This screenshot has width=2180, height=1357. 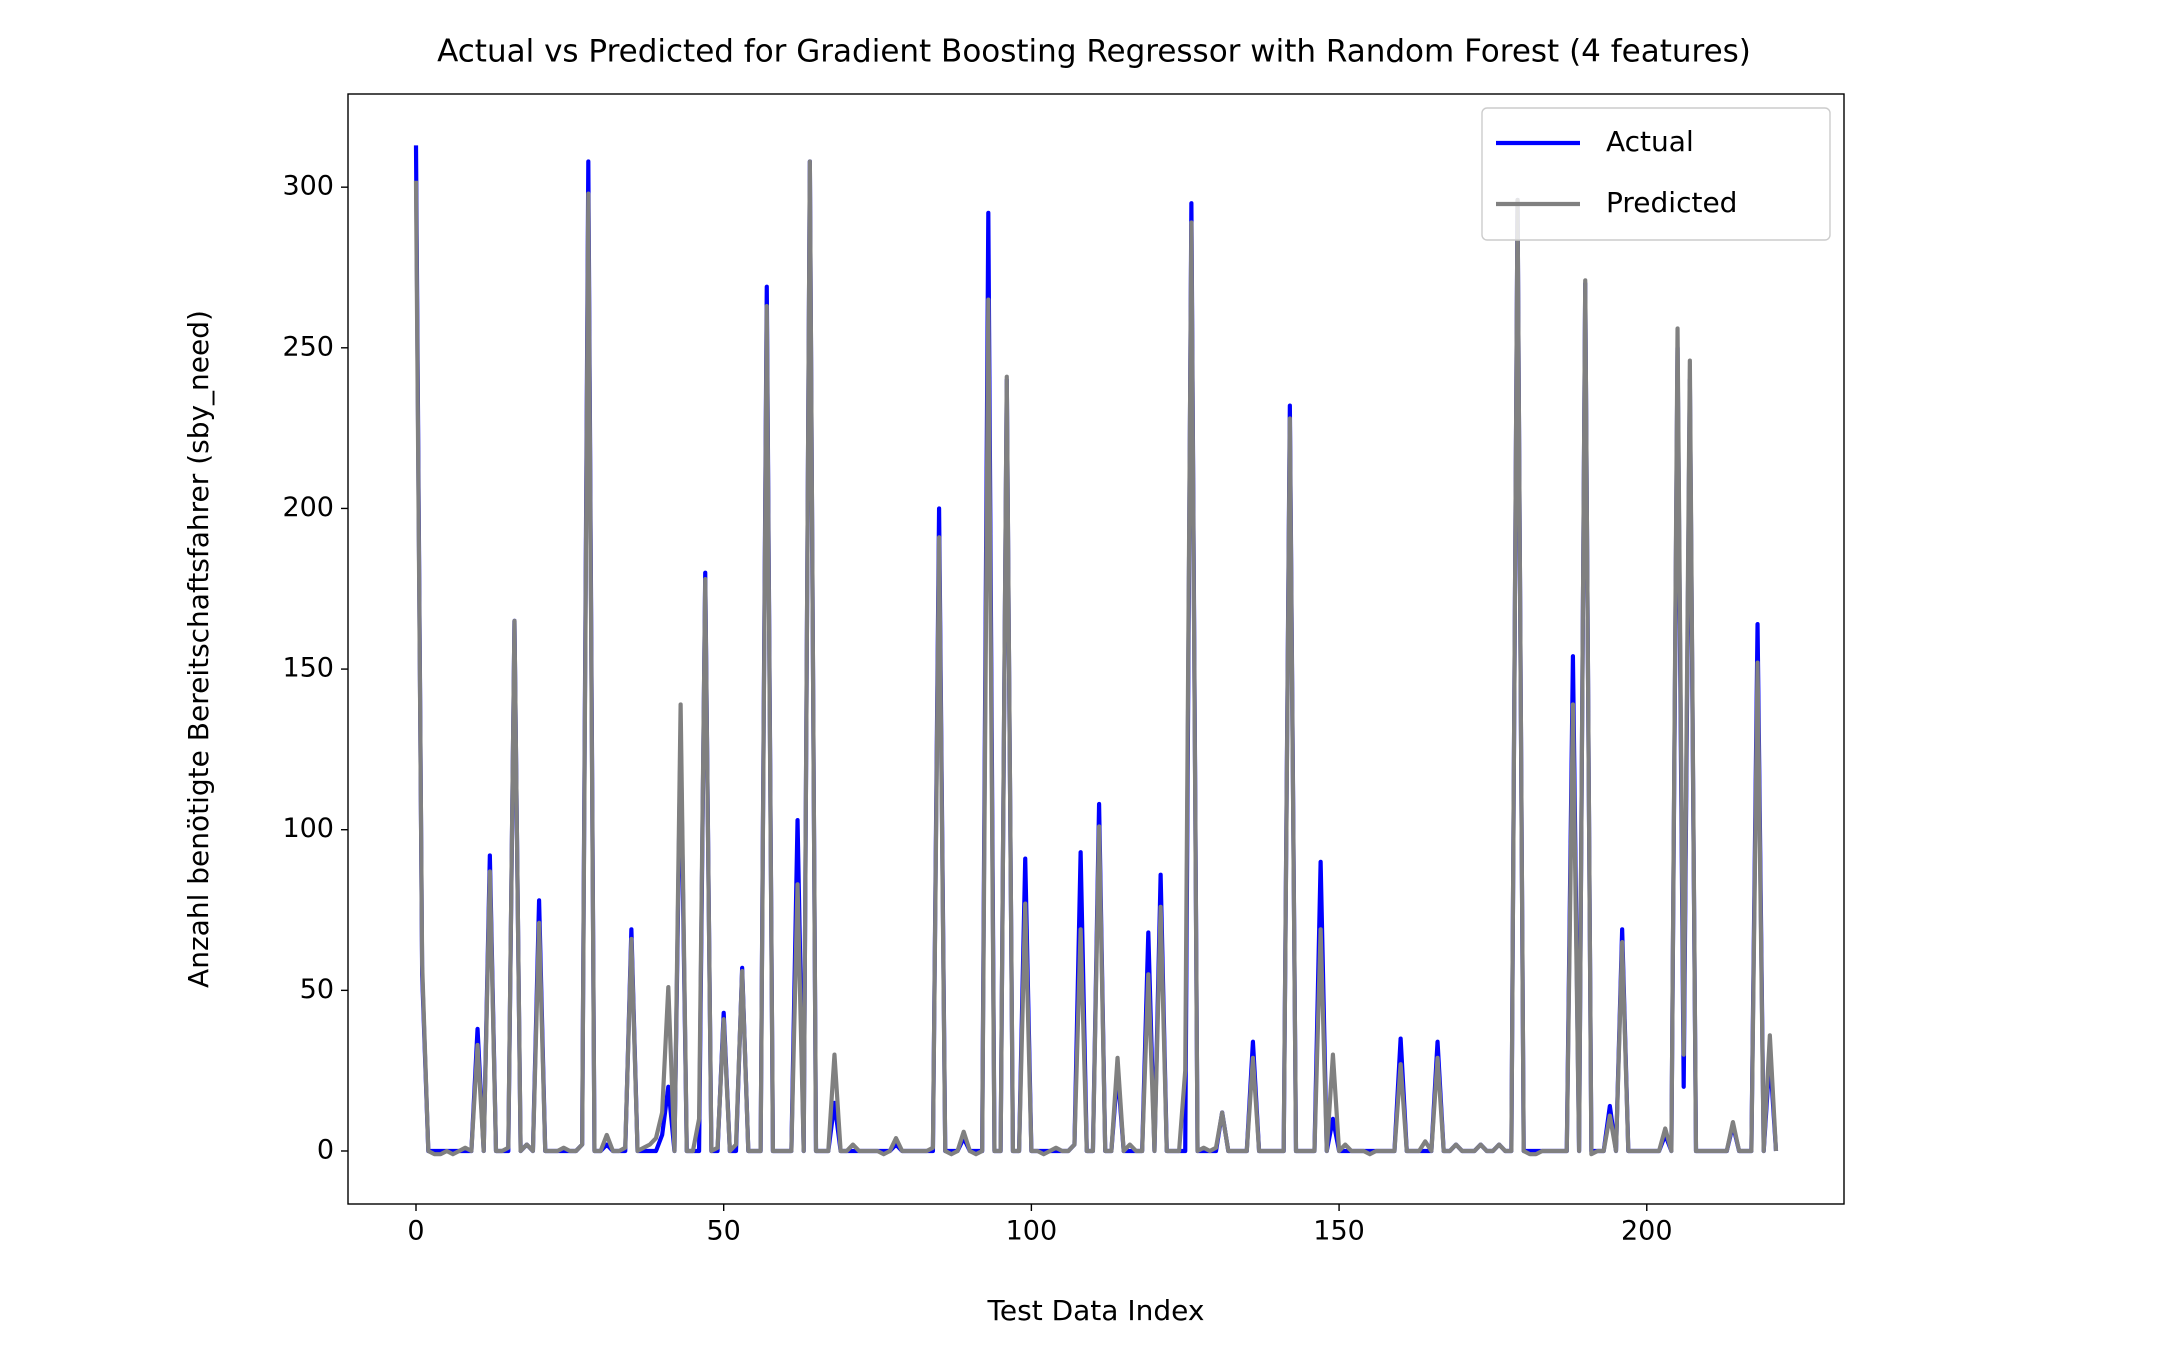 I want to click on y-tick-label: 300, so click(x=308, y=186).